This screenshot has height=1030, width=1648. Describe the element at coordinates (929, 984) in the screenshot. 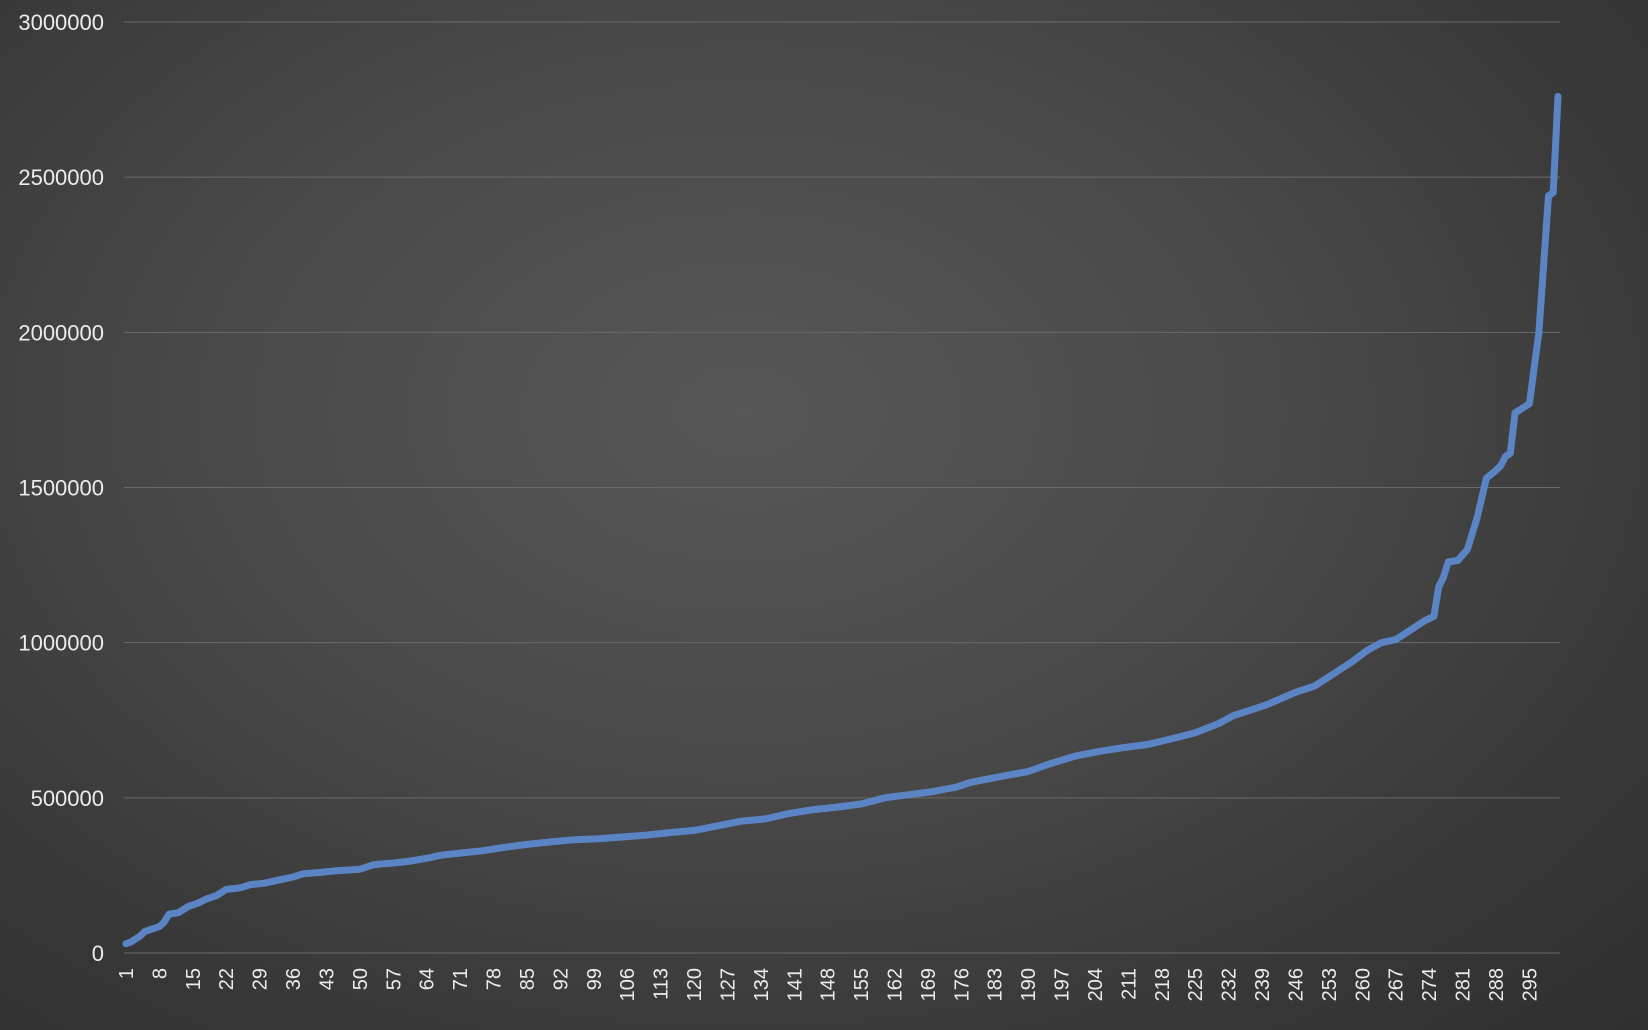

I see `x-tick-label: 169` at that location.